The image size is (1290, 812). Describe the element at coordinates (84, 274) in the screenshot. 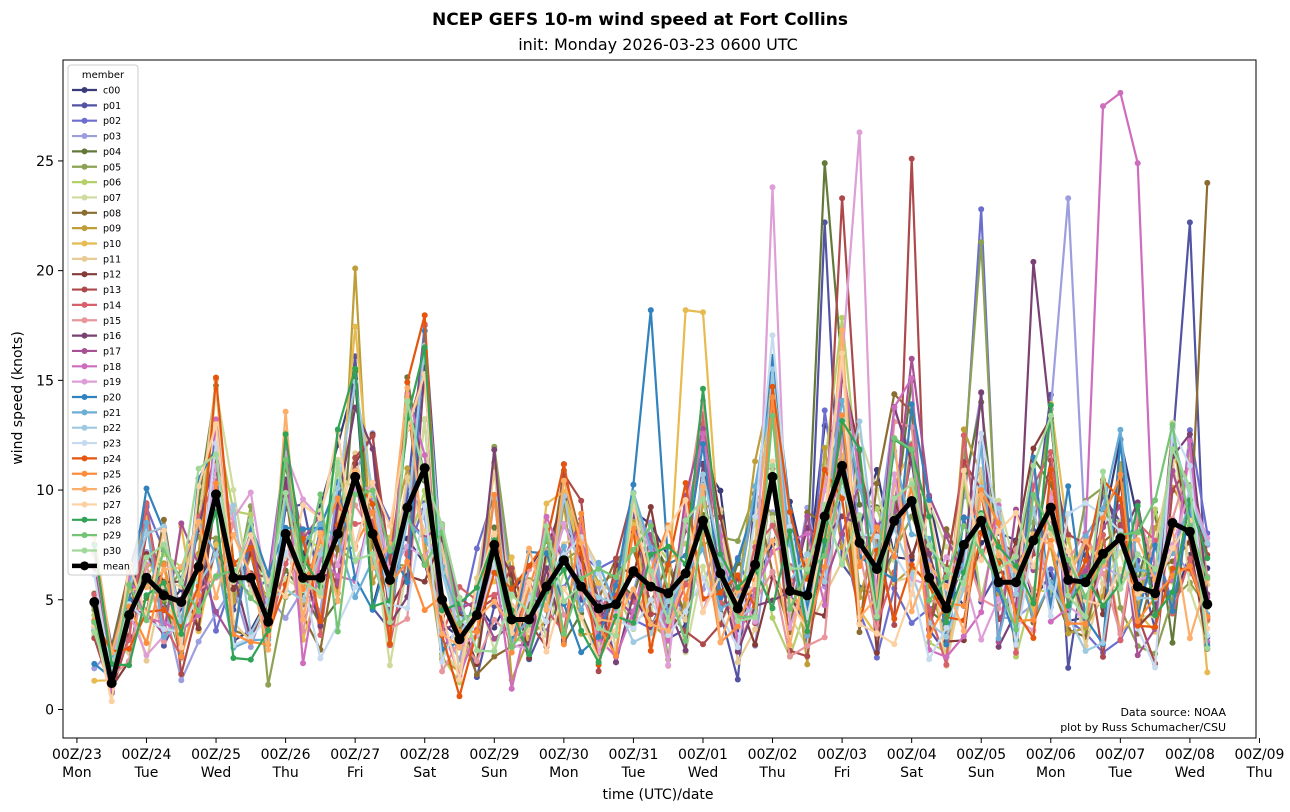

I see `legend-marker` at that location.